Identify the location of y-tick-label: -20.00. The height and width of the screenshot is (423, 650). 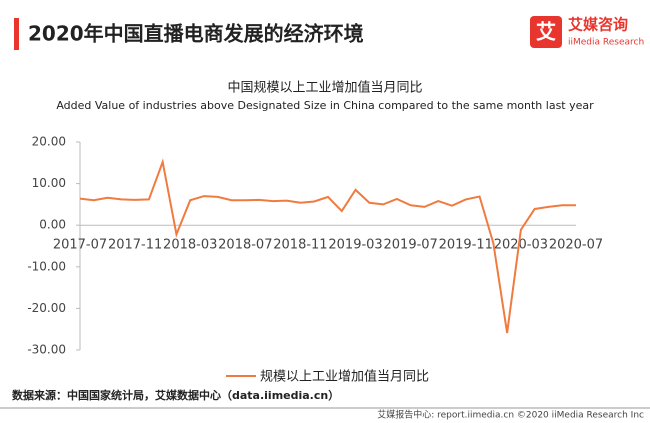
(46, 308).